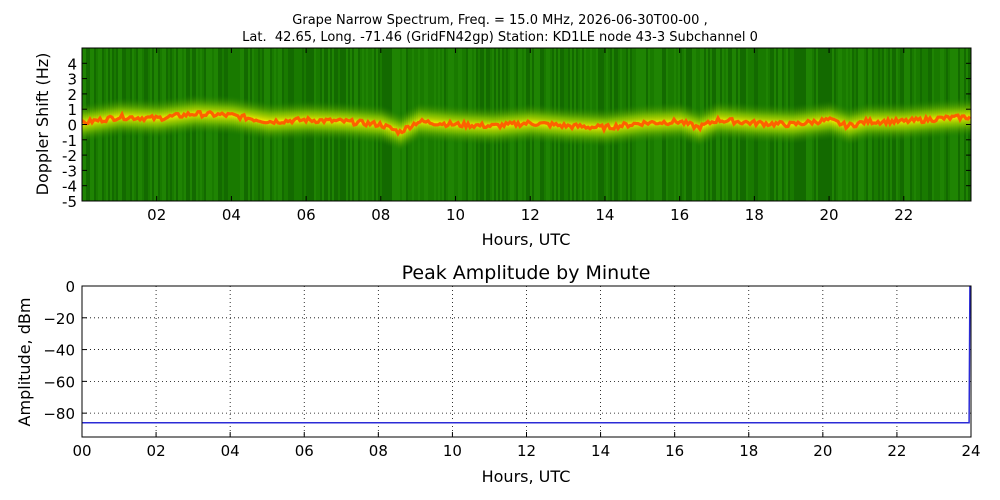 The width and height of the screenshot is (1000, 500). I want to click on amplitude-x-tick-label: 02, so click(156, 451).